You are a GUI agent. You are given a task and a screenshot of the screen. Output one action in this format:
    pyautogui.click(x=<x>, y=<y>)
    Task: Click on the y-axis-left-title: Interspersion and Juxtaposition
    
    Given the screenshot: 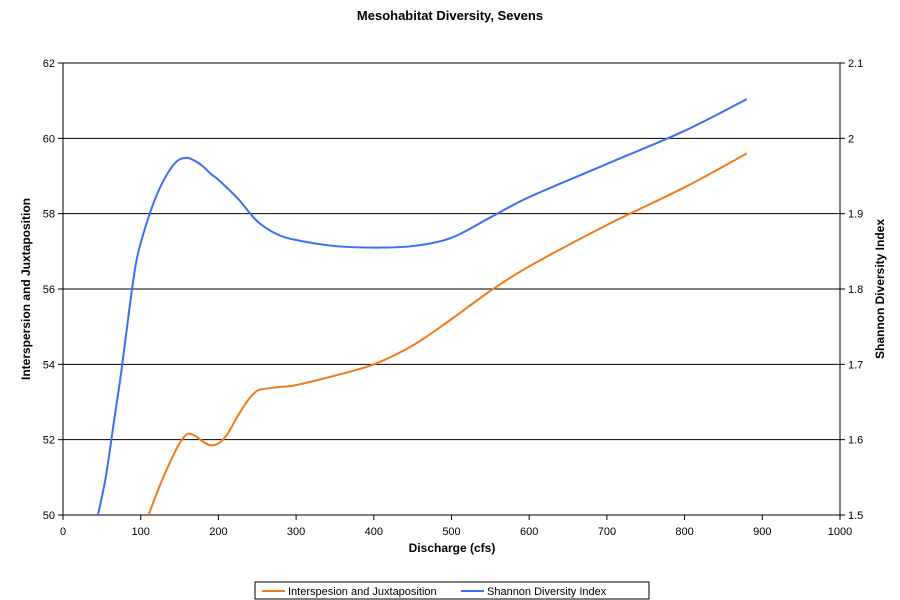 What is the action you would take?
    pyautogui.click(x=26, y=289)
    